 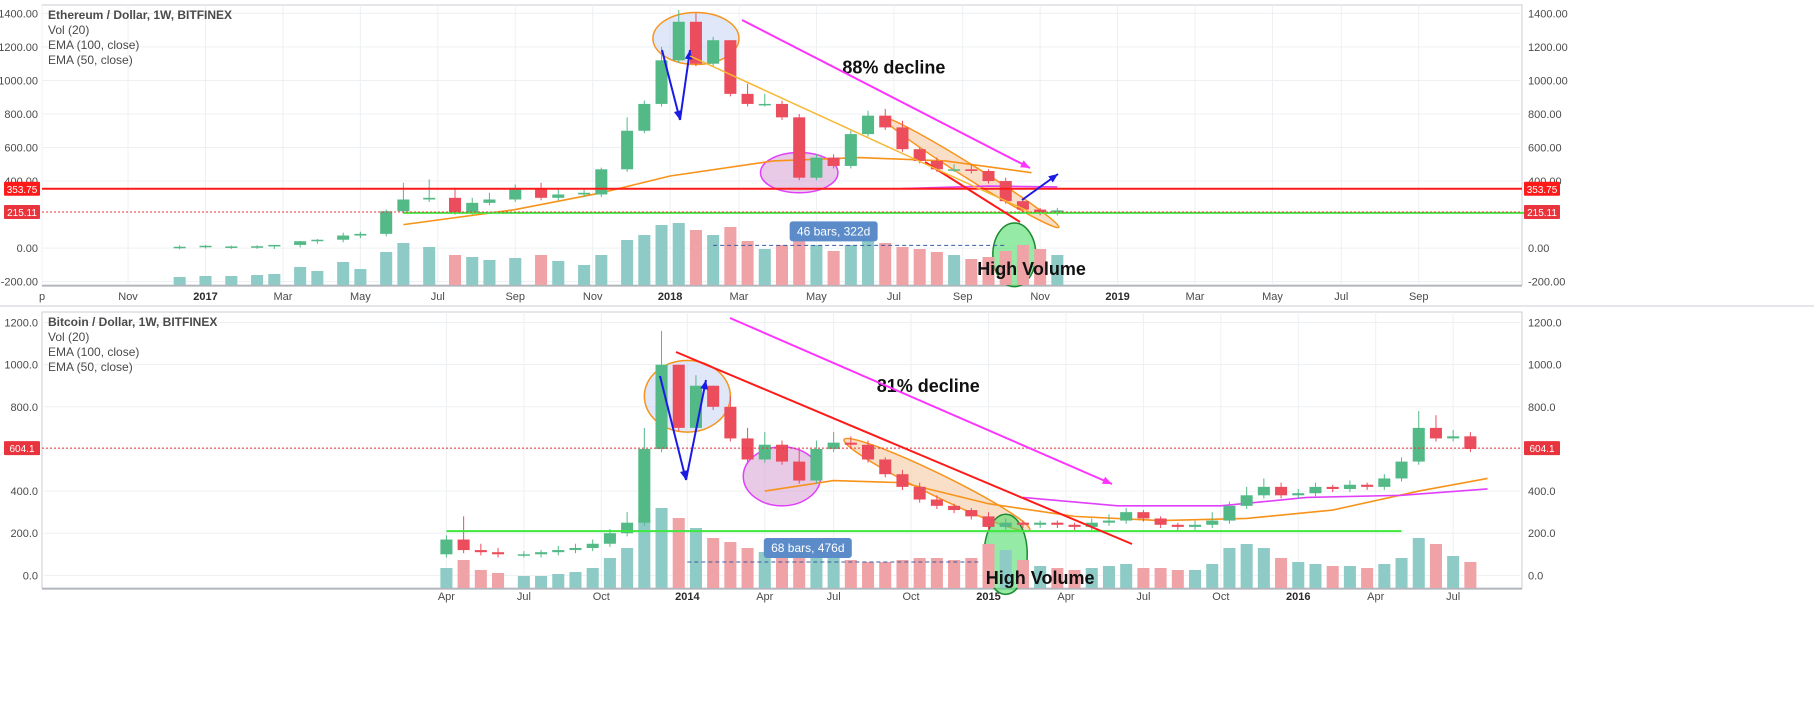 What do you see at coordinates (1031, 269) in the screenshot?
I see `high-volume-annotation: High Volume` at bounding box center [1031, 269].